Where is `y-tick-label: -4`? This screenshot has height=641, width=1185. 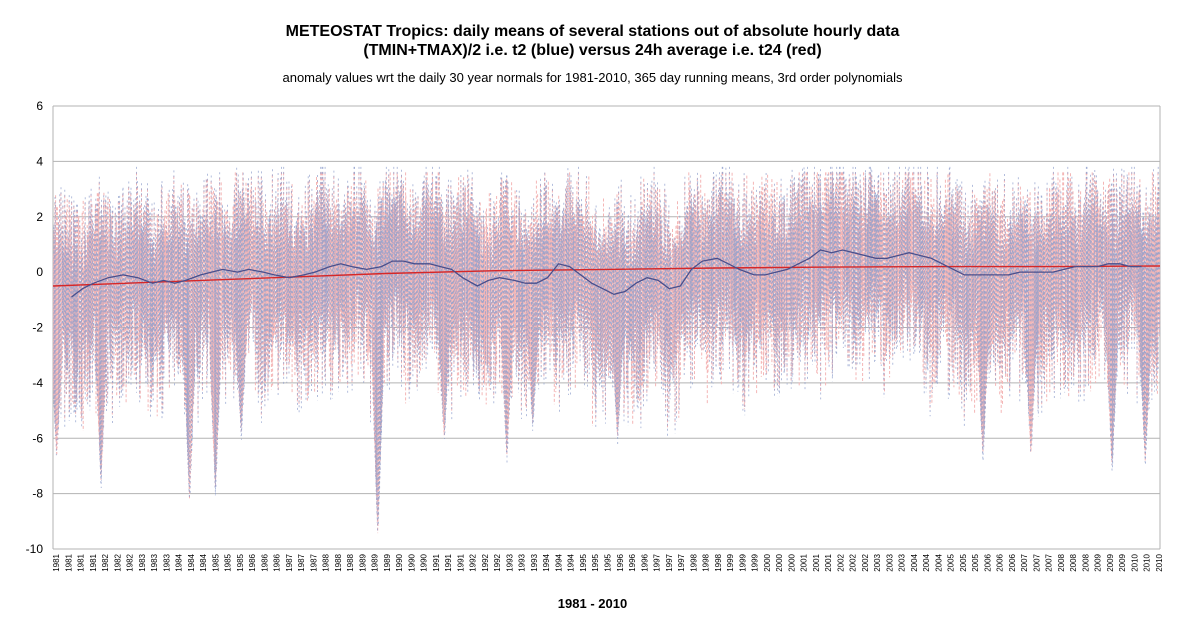
y-tick-label: -4 is located at coordinates (37, 383).